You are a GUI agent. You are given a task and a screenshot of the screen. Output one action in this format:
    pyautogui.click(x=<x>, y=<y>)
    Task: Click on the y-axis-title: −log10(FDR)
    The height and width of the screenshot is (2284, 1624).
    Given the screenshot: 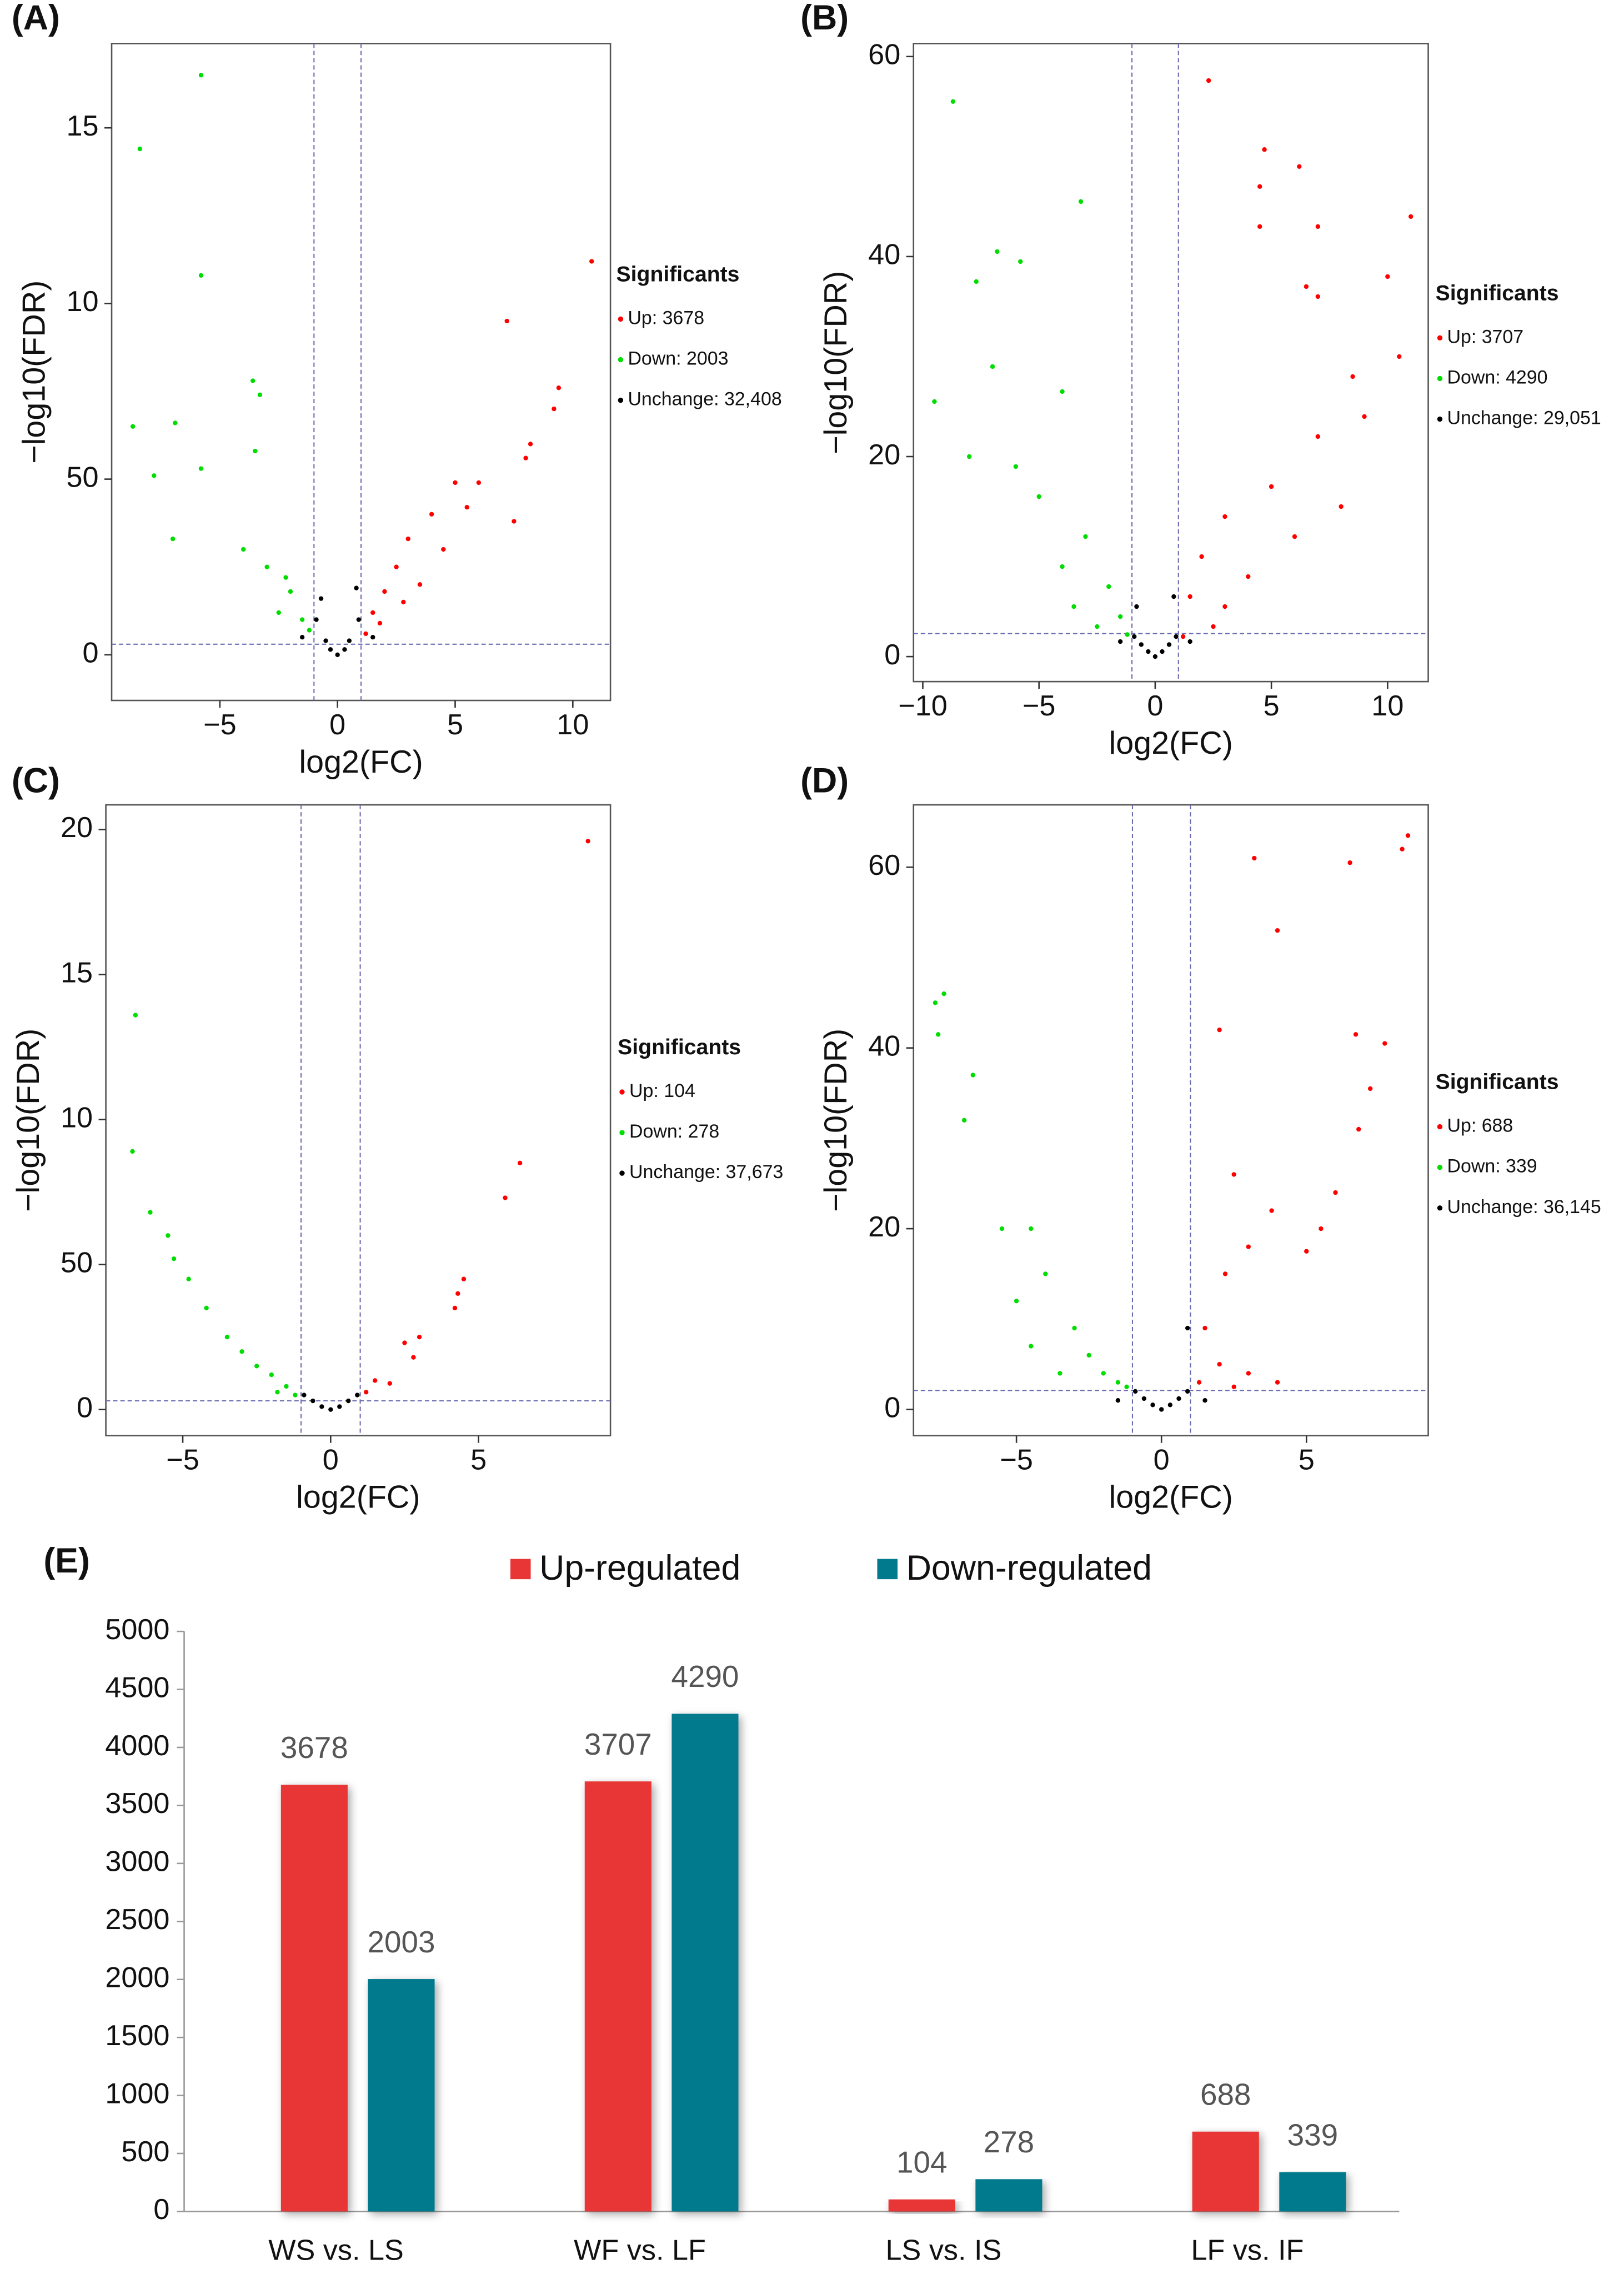 What is the action you would take?
    pyautogui.click(x=34, y=372)
    